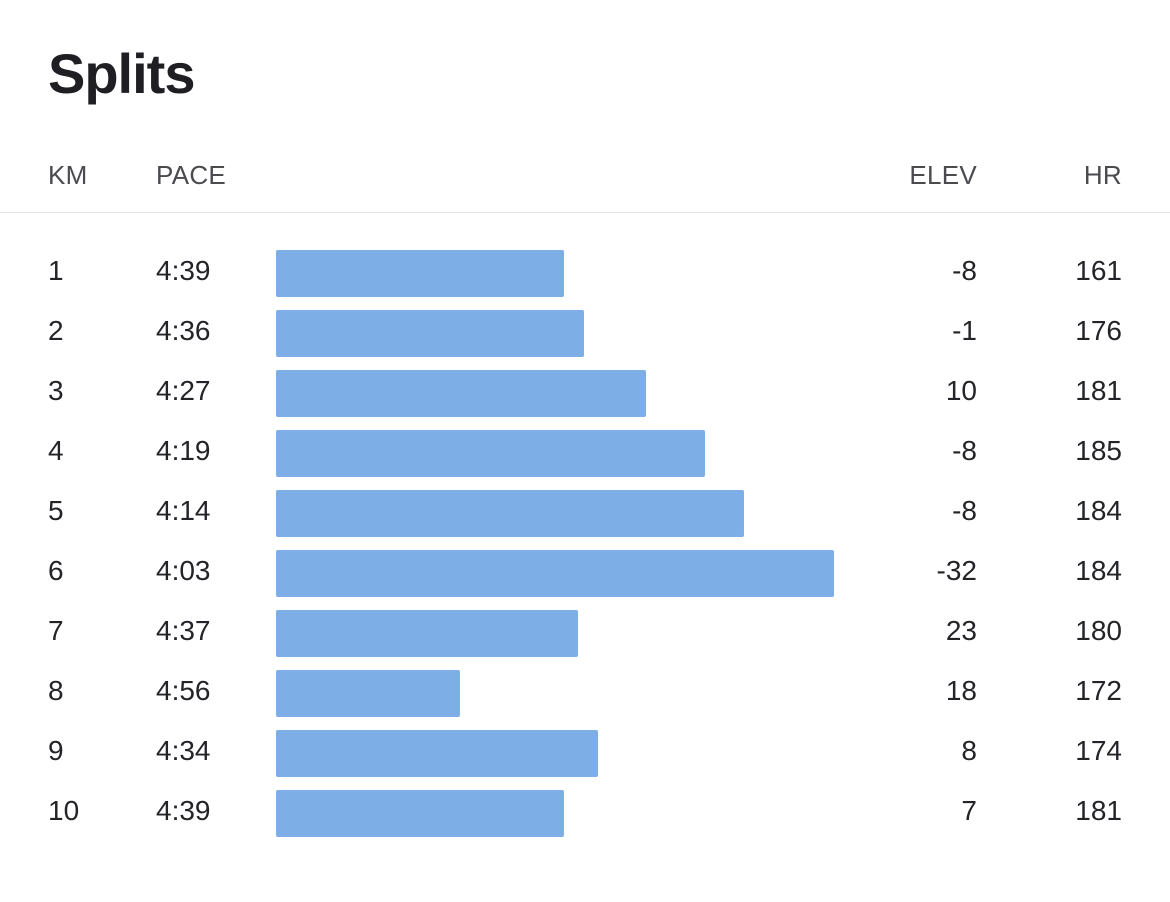 Image resolution: width=1170 pixels, height=902 pixels. Describe the element at coordinates (1102, 175) in the screenshot. I see `column-header-hr: HR` at that location.